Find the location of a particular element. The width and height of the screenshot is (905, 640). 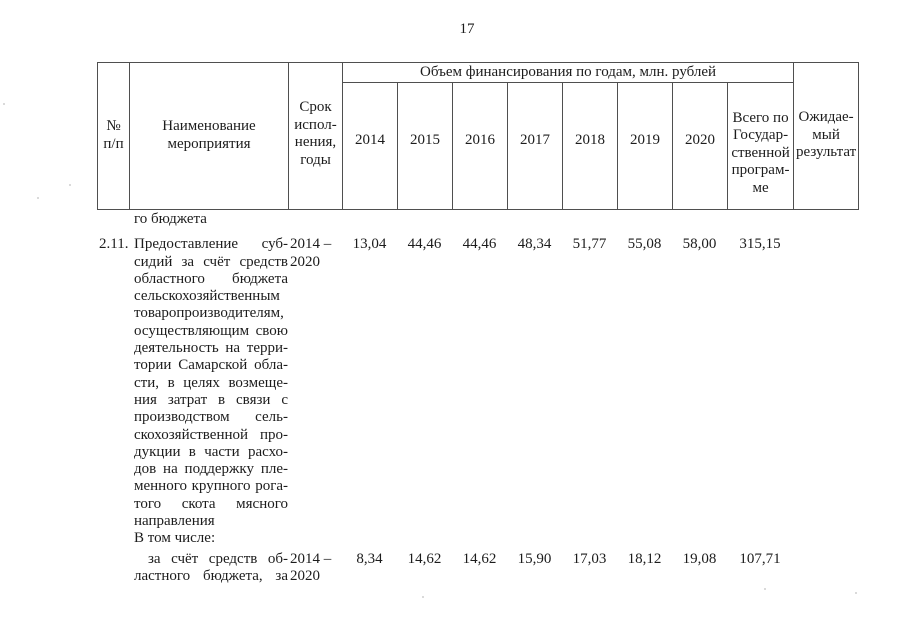

header-col-term: Срок испол- нения, годы is located at coordinates (315, 136).